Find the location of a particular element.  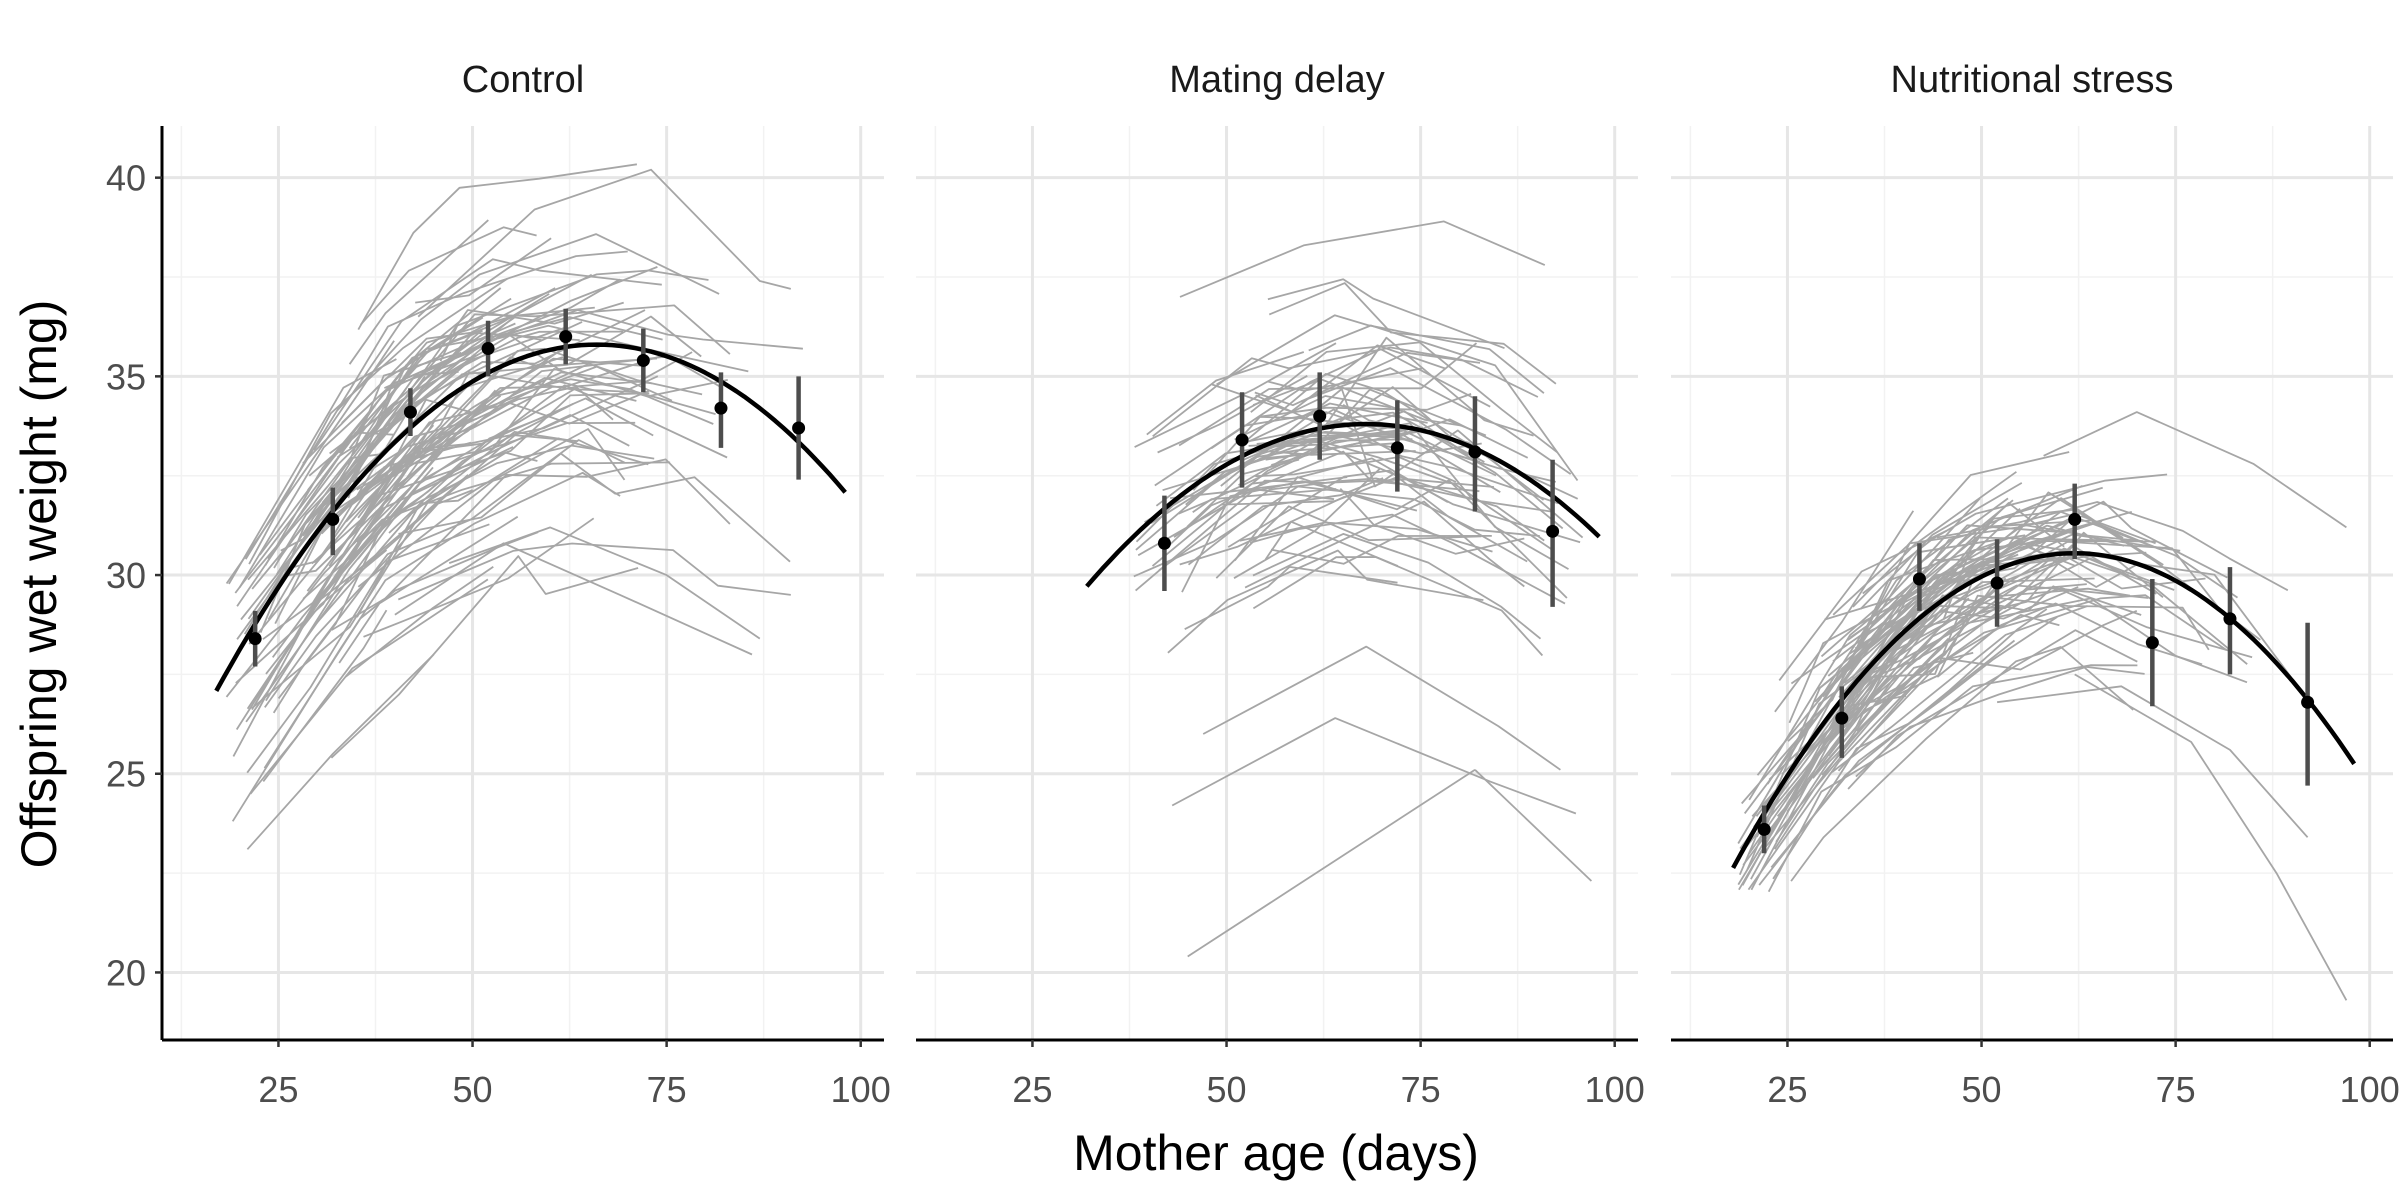

facet-strip-label: Nutritional stress is located at coordinates (2032, 80).